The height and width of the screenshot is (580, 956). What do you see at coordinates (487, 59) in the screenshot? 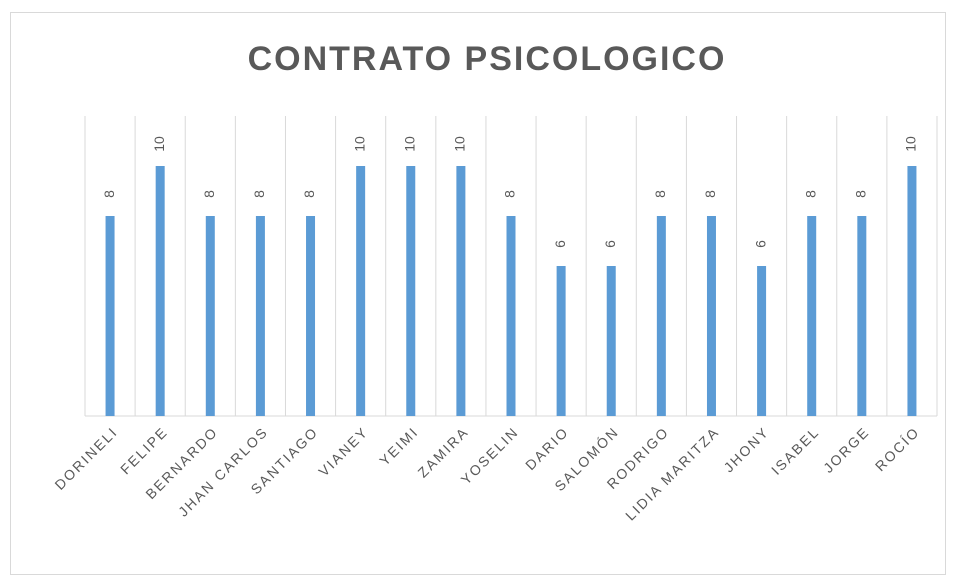
I see `chart-title: CONTRATO PSICOLOGICO` at bounding box center [487, 59].